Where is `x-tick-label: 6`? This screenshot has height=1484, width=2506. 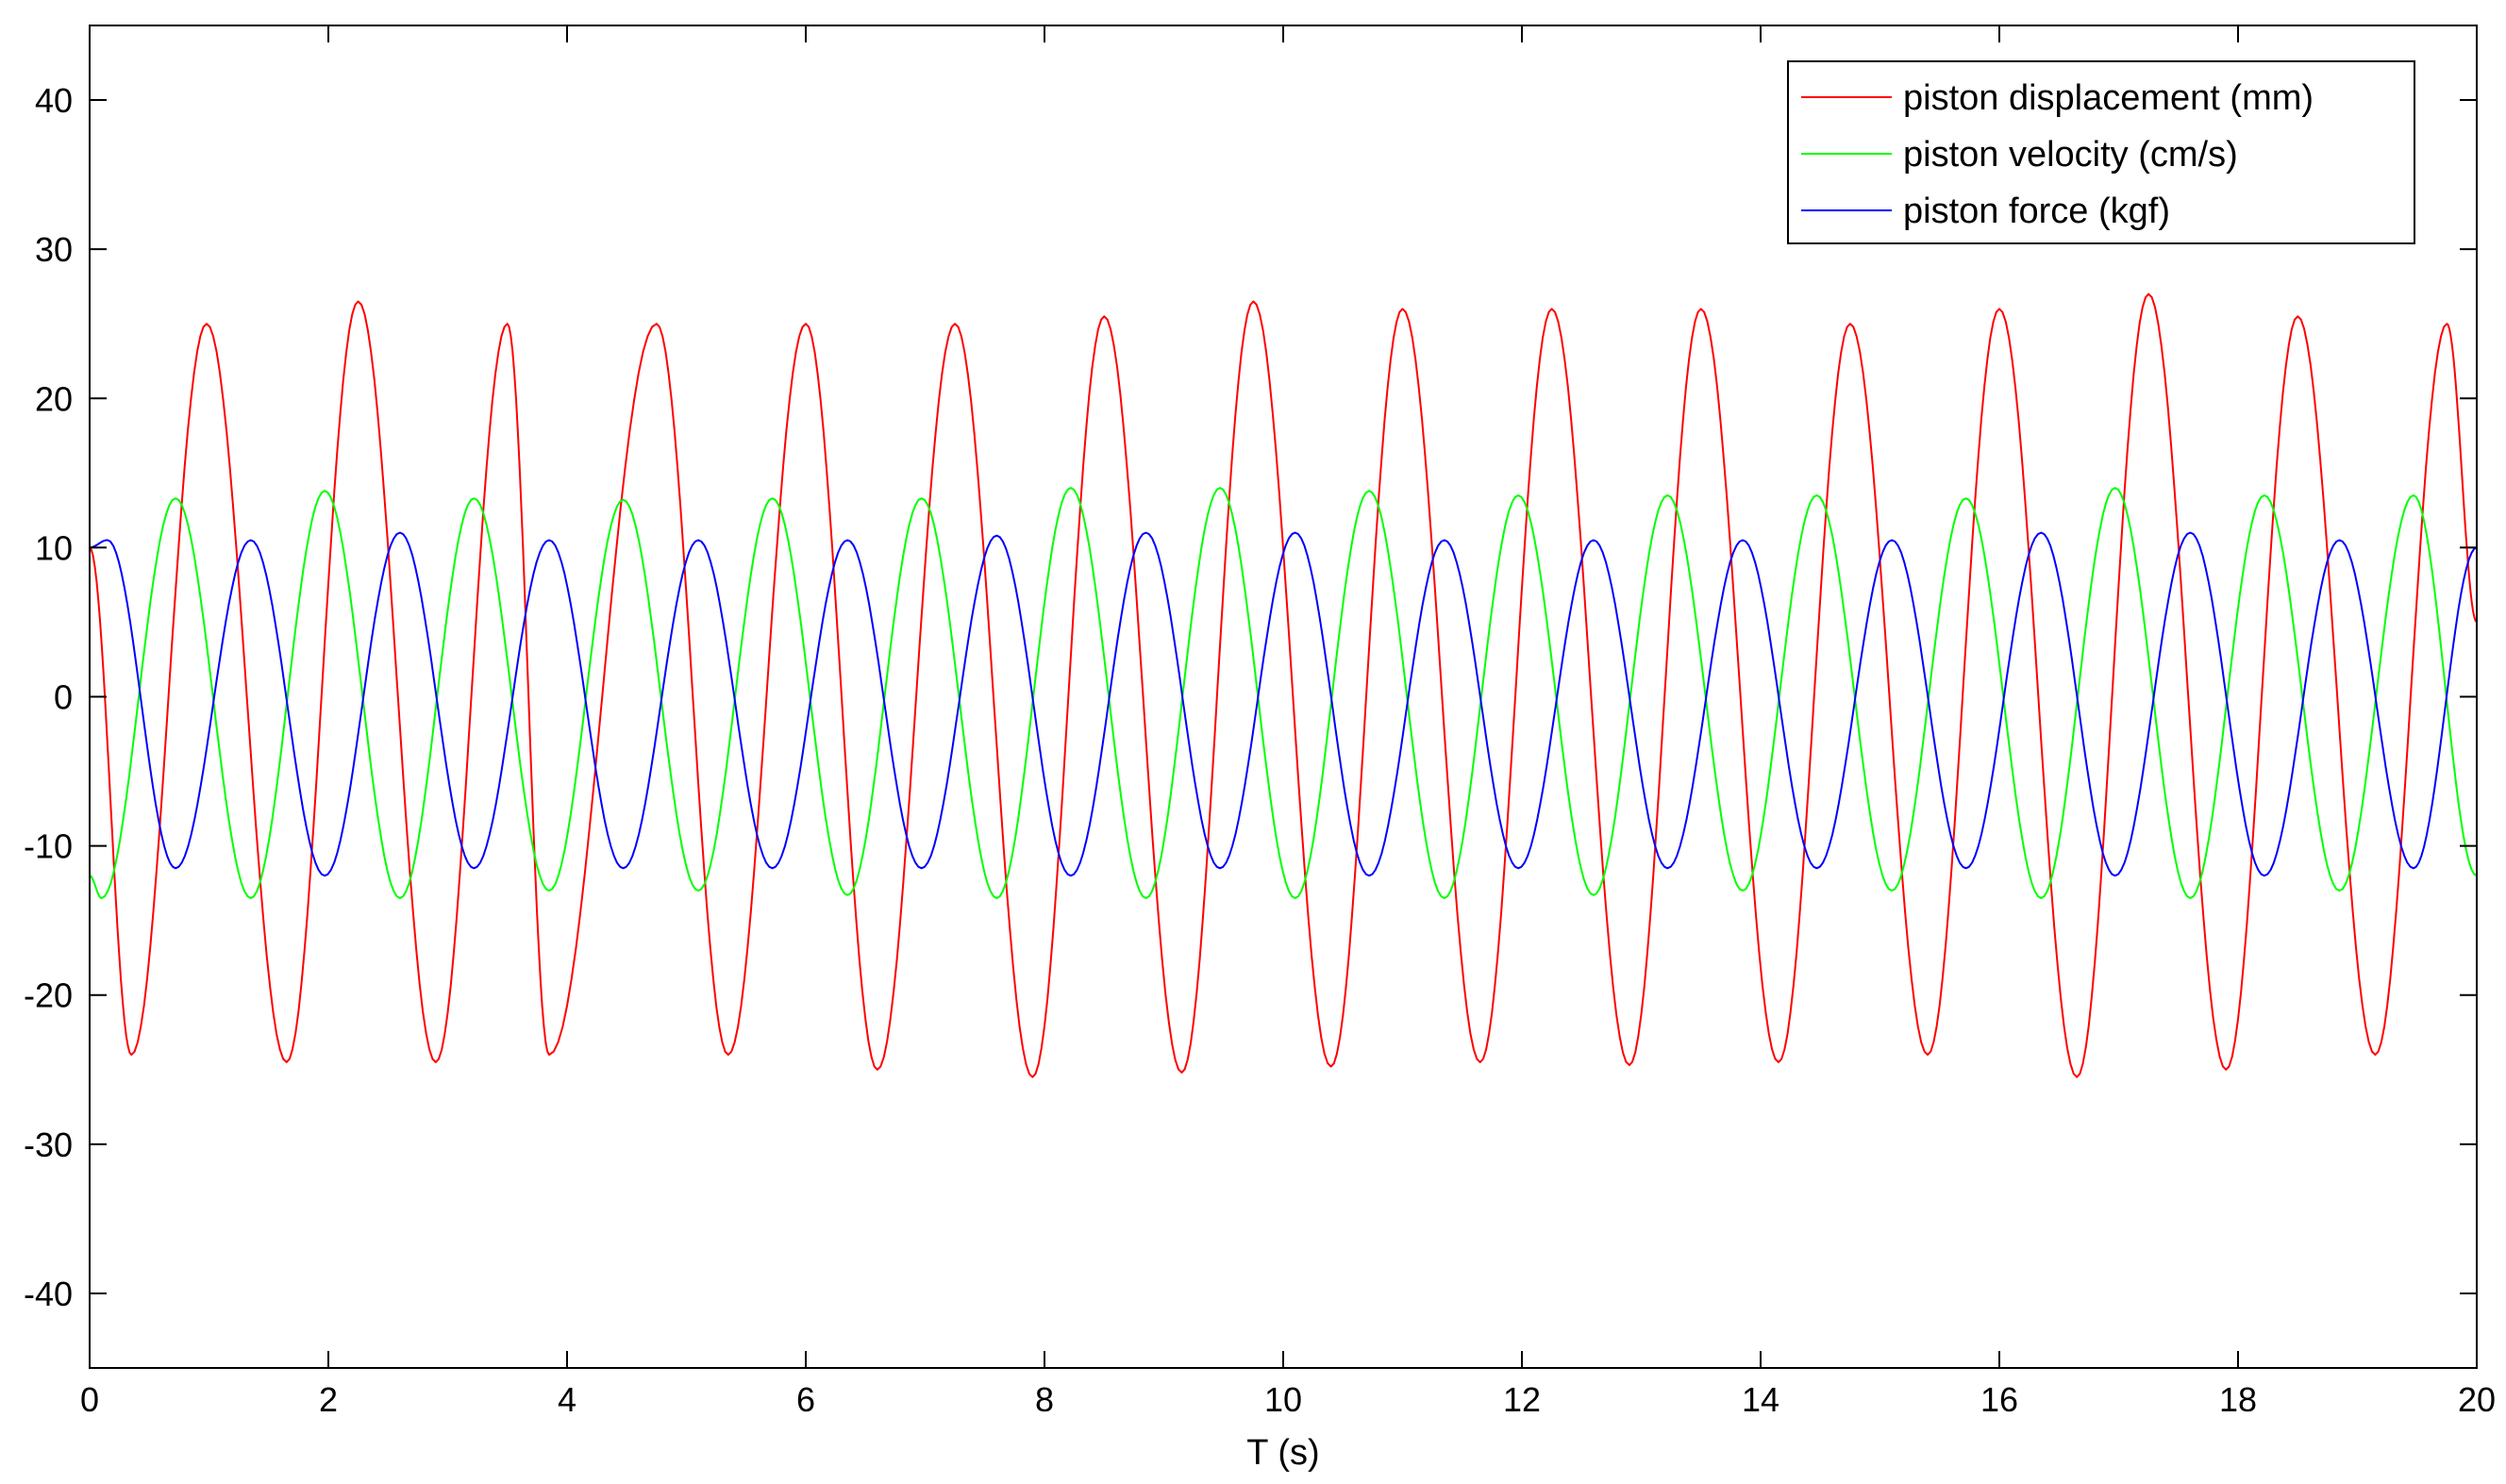 x-tick-label: 6 is located at coordinates (805, 1399).